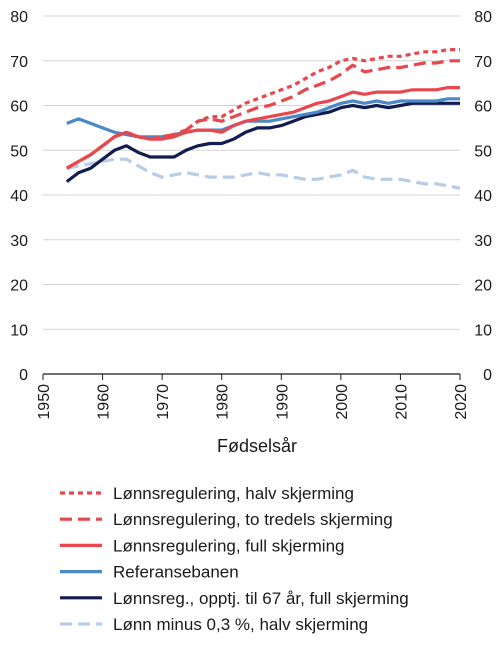 The image size is (500, 646). Describe the element at coordinates (483, 17) in the screenshot. I see `y-tick-label-right: 80` at that location.